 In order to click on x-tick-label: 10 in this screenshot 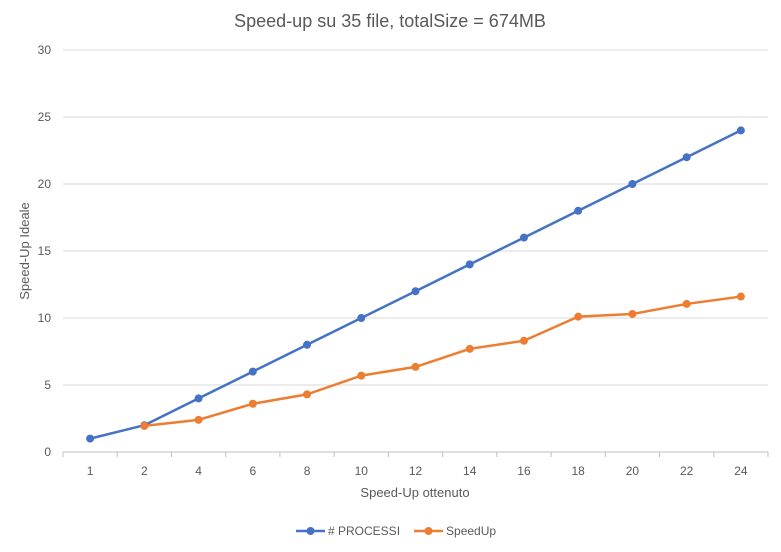, I will do `click(362, 471)`.